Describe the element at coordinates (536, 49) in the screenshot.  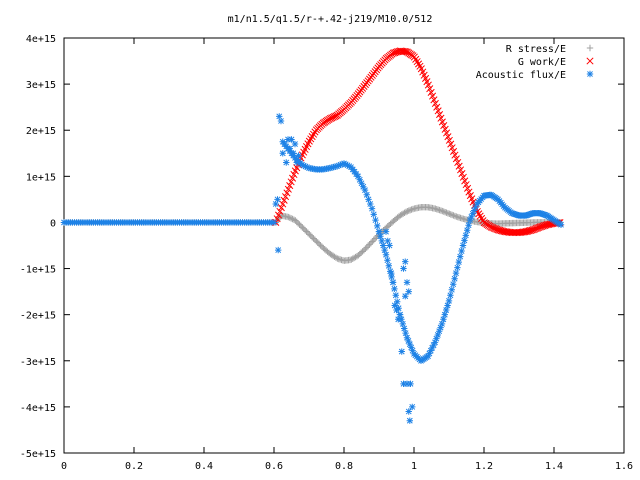
I see `legend-label: R stress/E` at that location.